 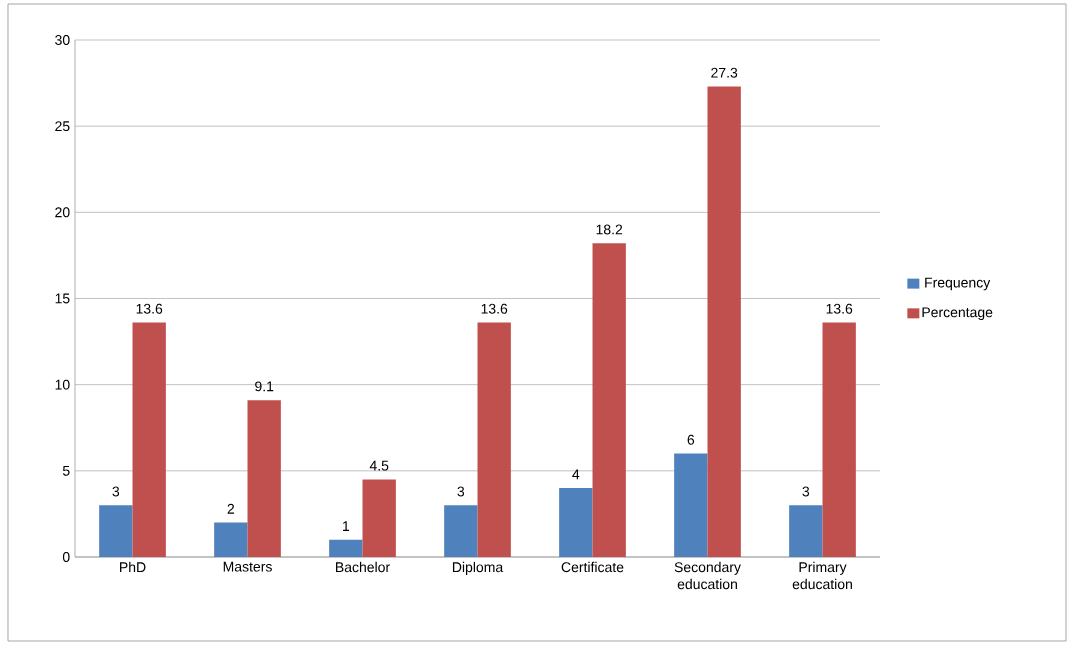 I want to click on x-tick-label: PhD, so click(x=133, y=566).